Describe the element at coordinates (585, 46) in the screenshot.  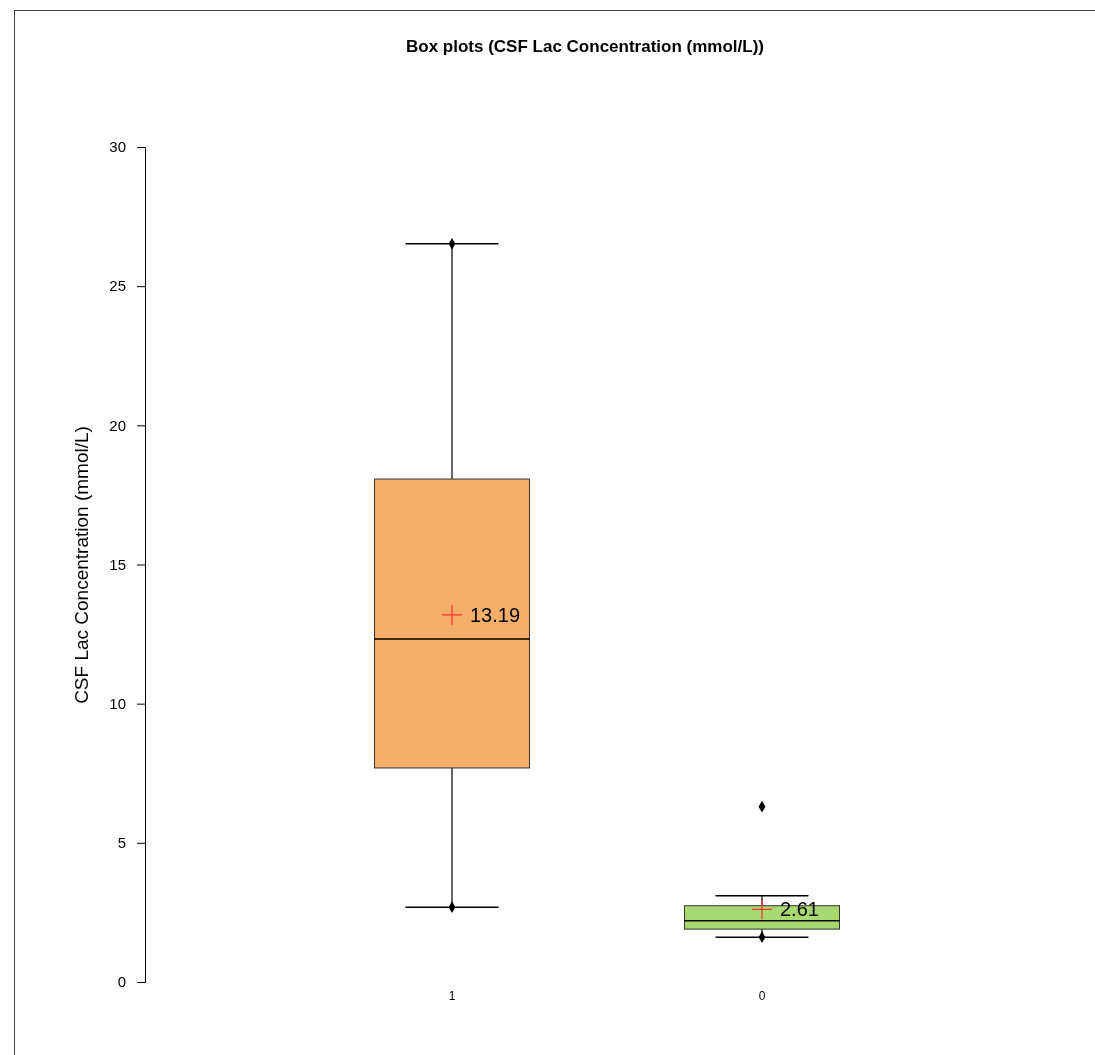
I see `chart-title: Box plots (CSF Lac Concentration (mmol/L))` at that location.